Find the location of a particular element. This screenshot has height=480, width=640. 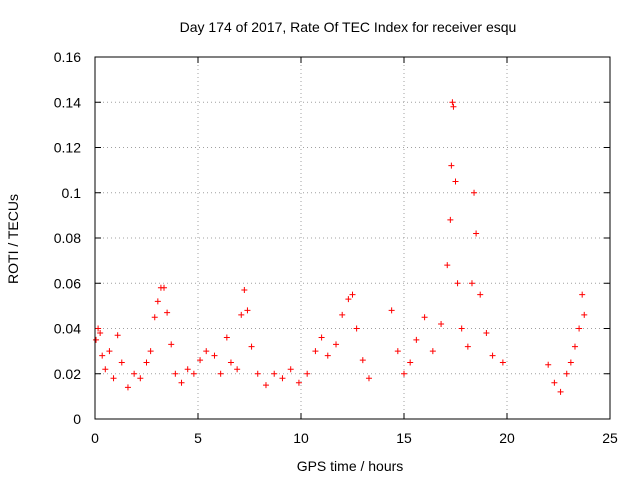

y-tick-label: 0 is located at coordinates (77, 419).